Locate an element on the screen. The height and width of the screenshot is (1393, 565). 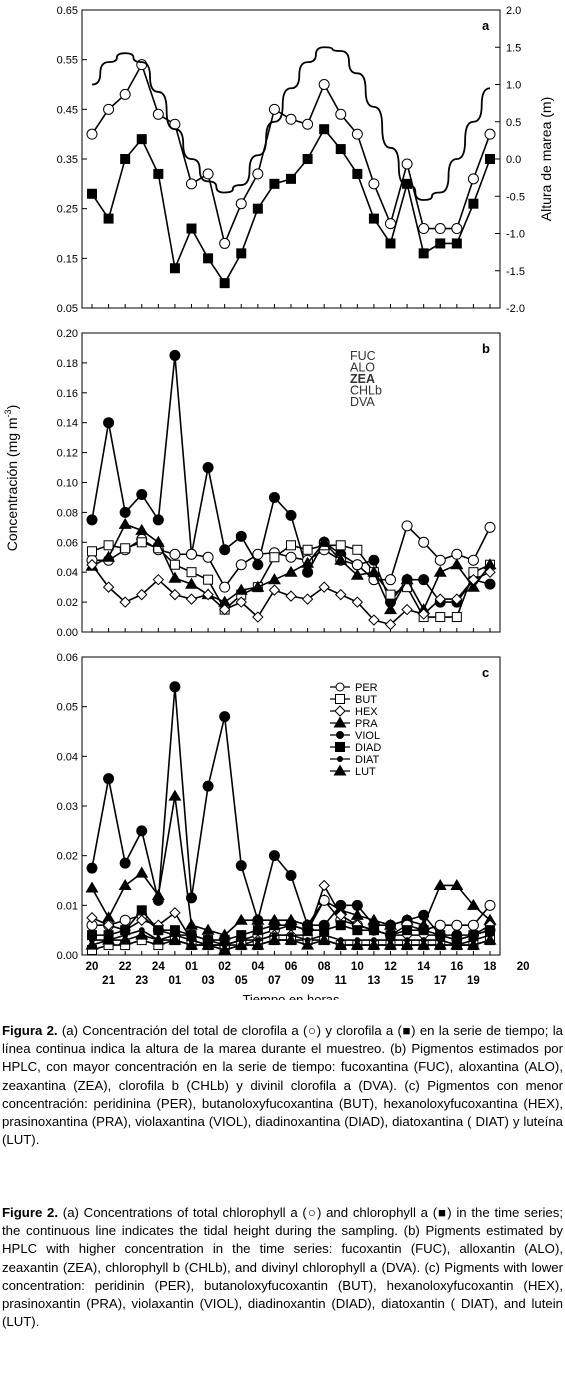
tide-height-line is located at coordinates (291, 123).